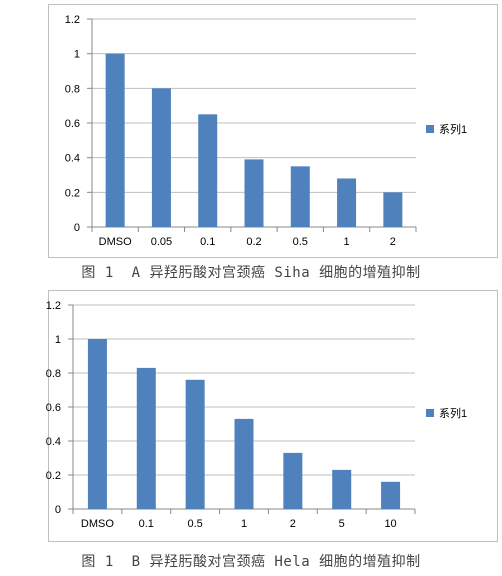 The height and width of the screenshot is (576, 502). Describe the element at coordinates (194, 524) in the screenshot. I see `chart1-x-tick-label: 0.5` at that location.